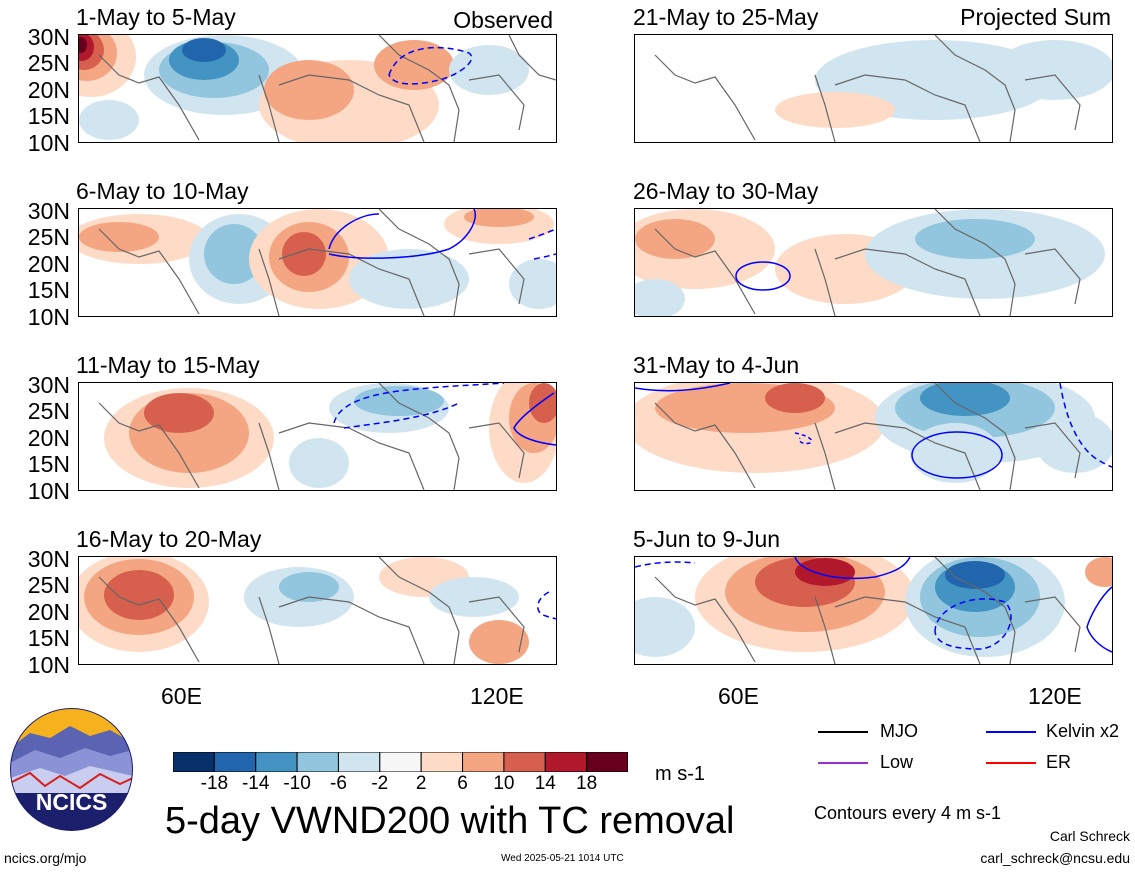  What do you see at coordinates (462, 783) in the screenshot?
I see `colorbar-tick-label: 6` at bounding box center [462, 783].